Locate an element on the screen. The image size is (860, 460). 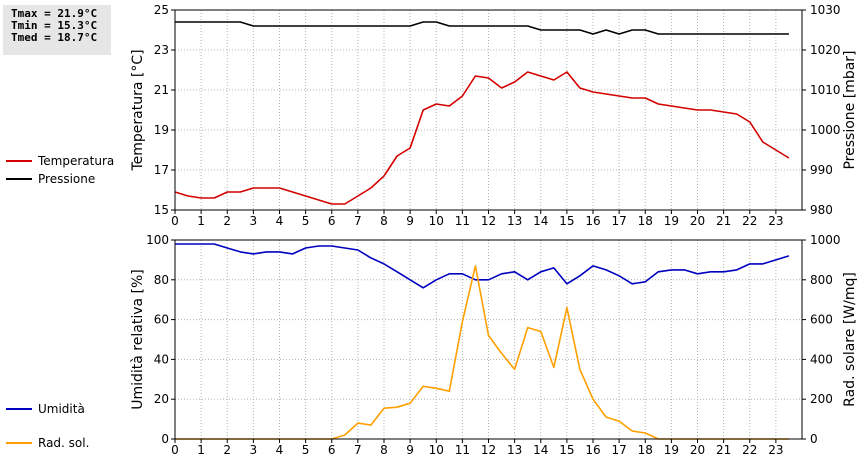
y2-tick-label: 800 is located at coordinates (821, 280).